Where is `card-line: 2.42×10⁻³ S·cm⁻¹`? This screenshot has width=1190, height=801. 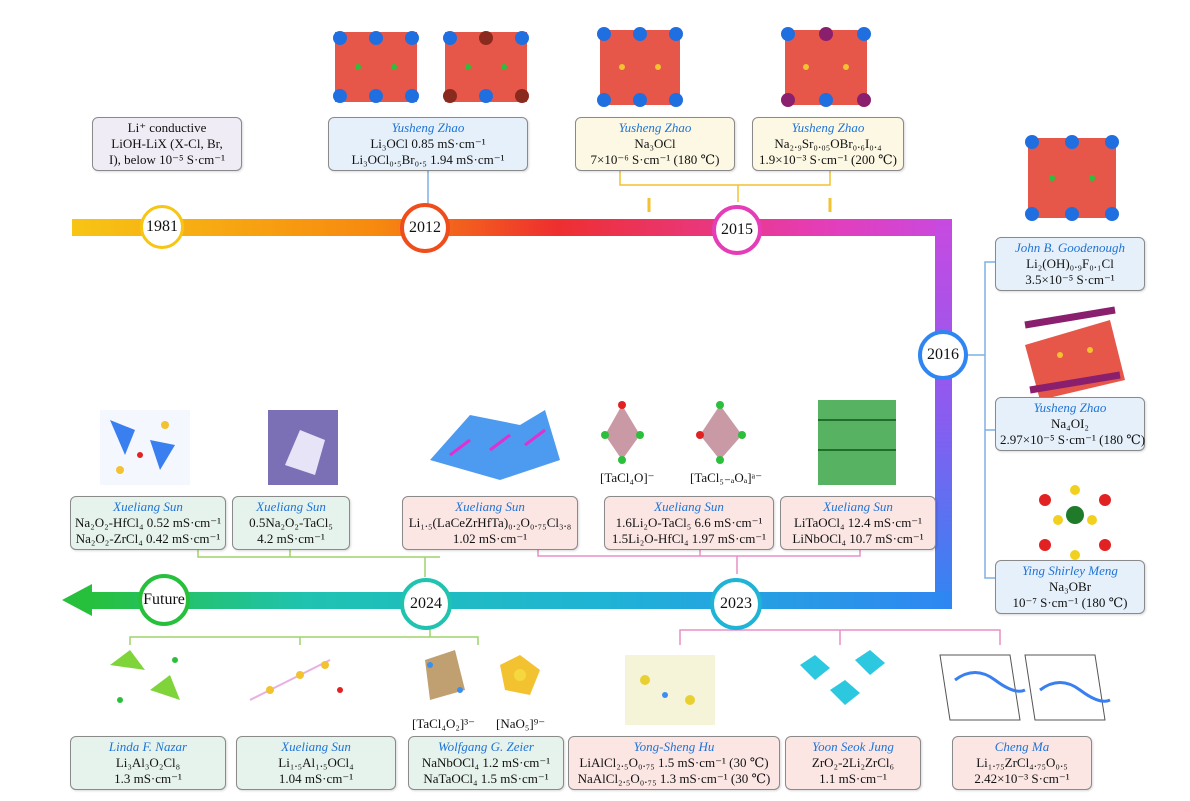 card-line: 2.42×10⁻³ S·cm⁻¹ is located at coordinates (1022, 778).